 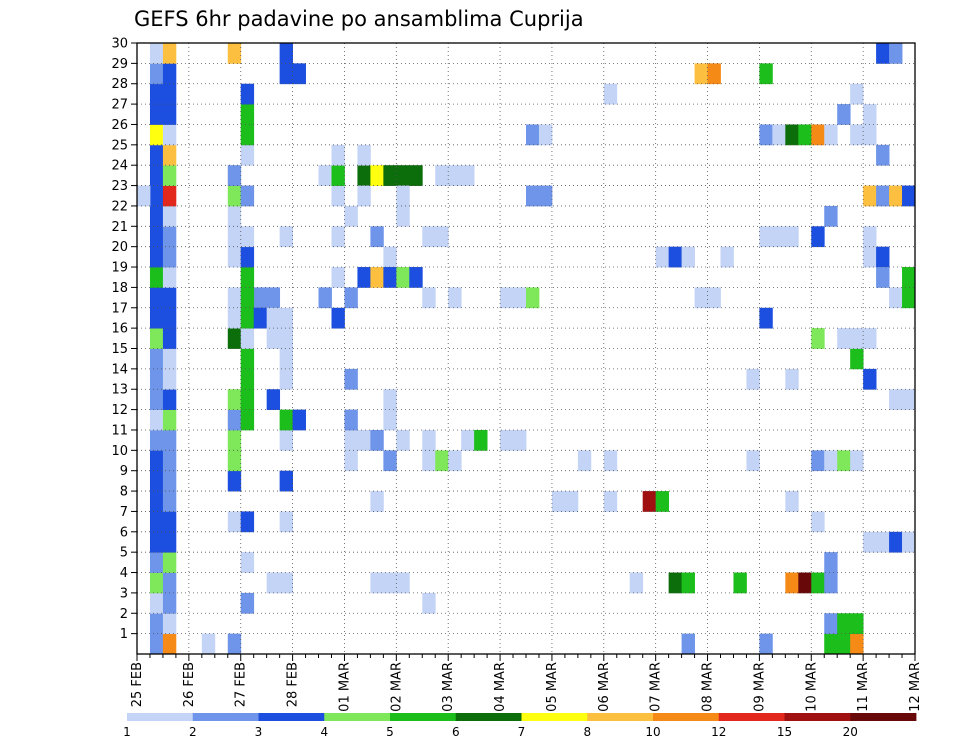 What do you see at coordinates (189, 684) in the screenshot?
I see `x-tick-label: 26 FEB` at bounding box center [189, 684].